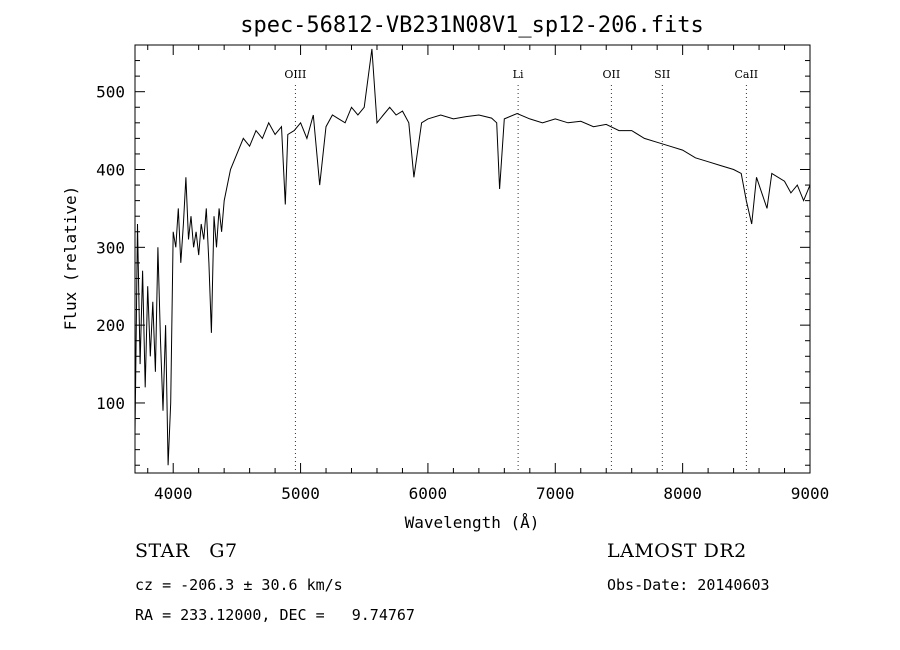  I want to click on observation-date: Obs-Date: 20140603, so click(688, 585).